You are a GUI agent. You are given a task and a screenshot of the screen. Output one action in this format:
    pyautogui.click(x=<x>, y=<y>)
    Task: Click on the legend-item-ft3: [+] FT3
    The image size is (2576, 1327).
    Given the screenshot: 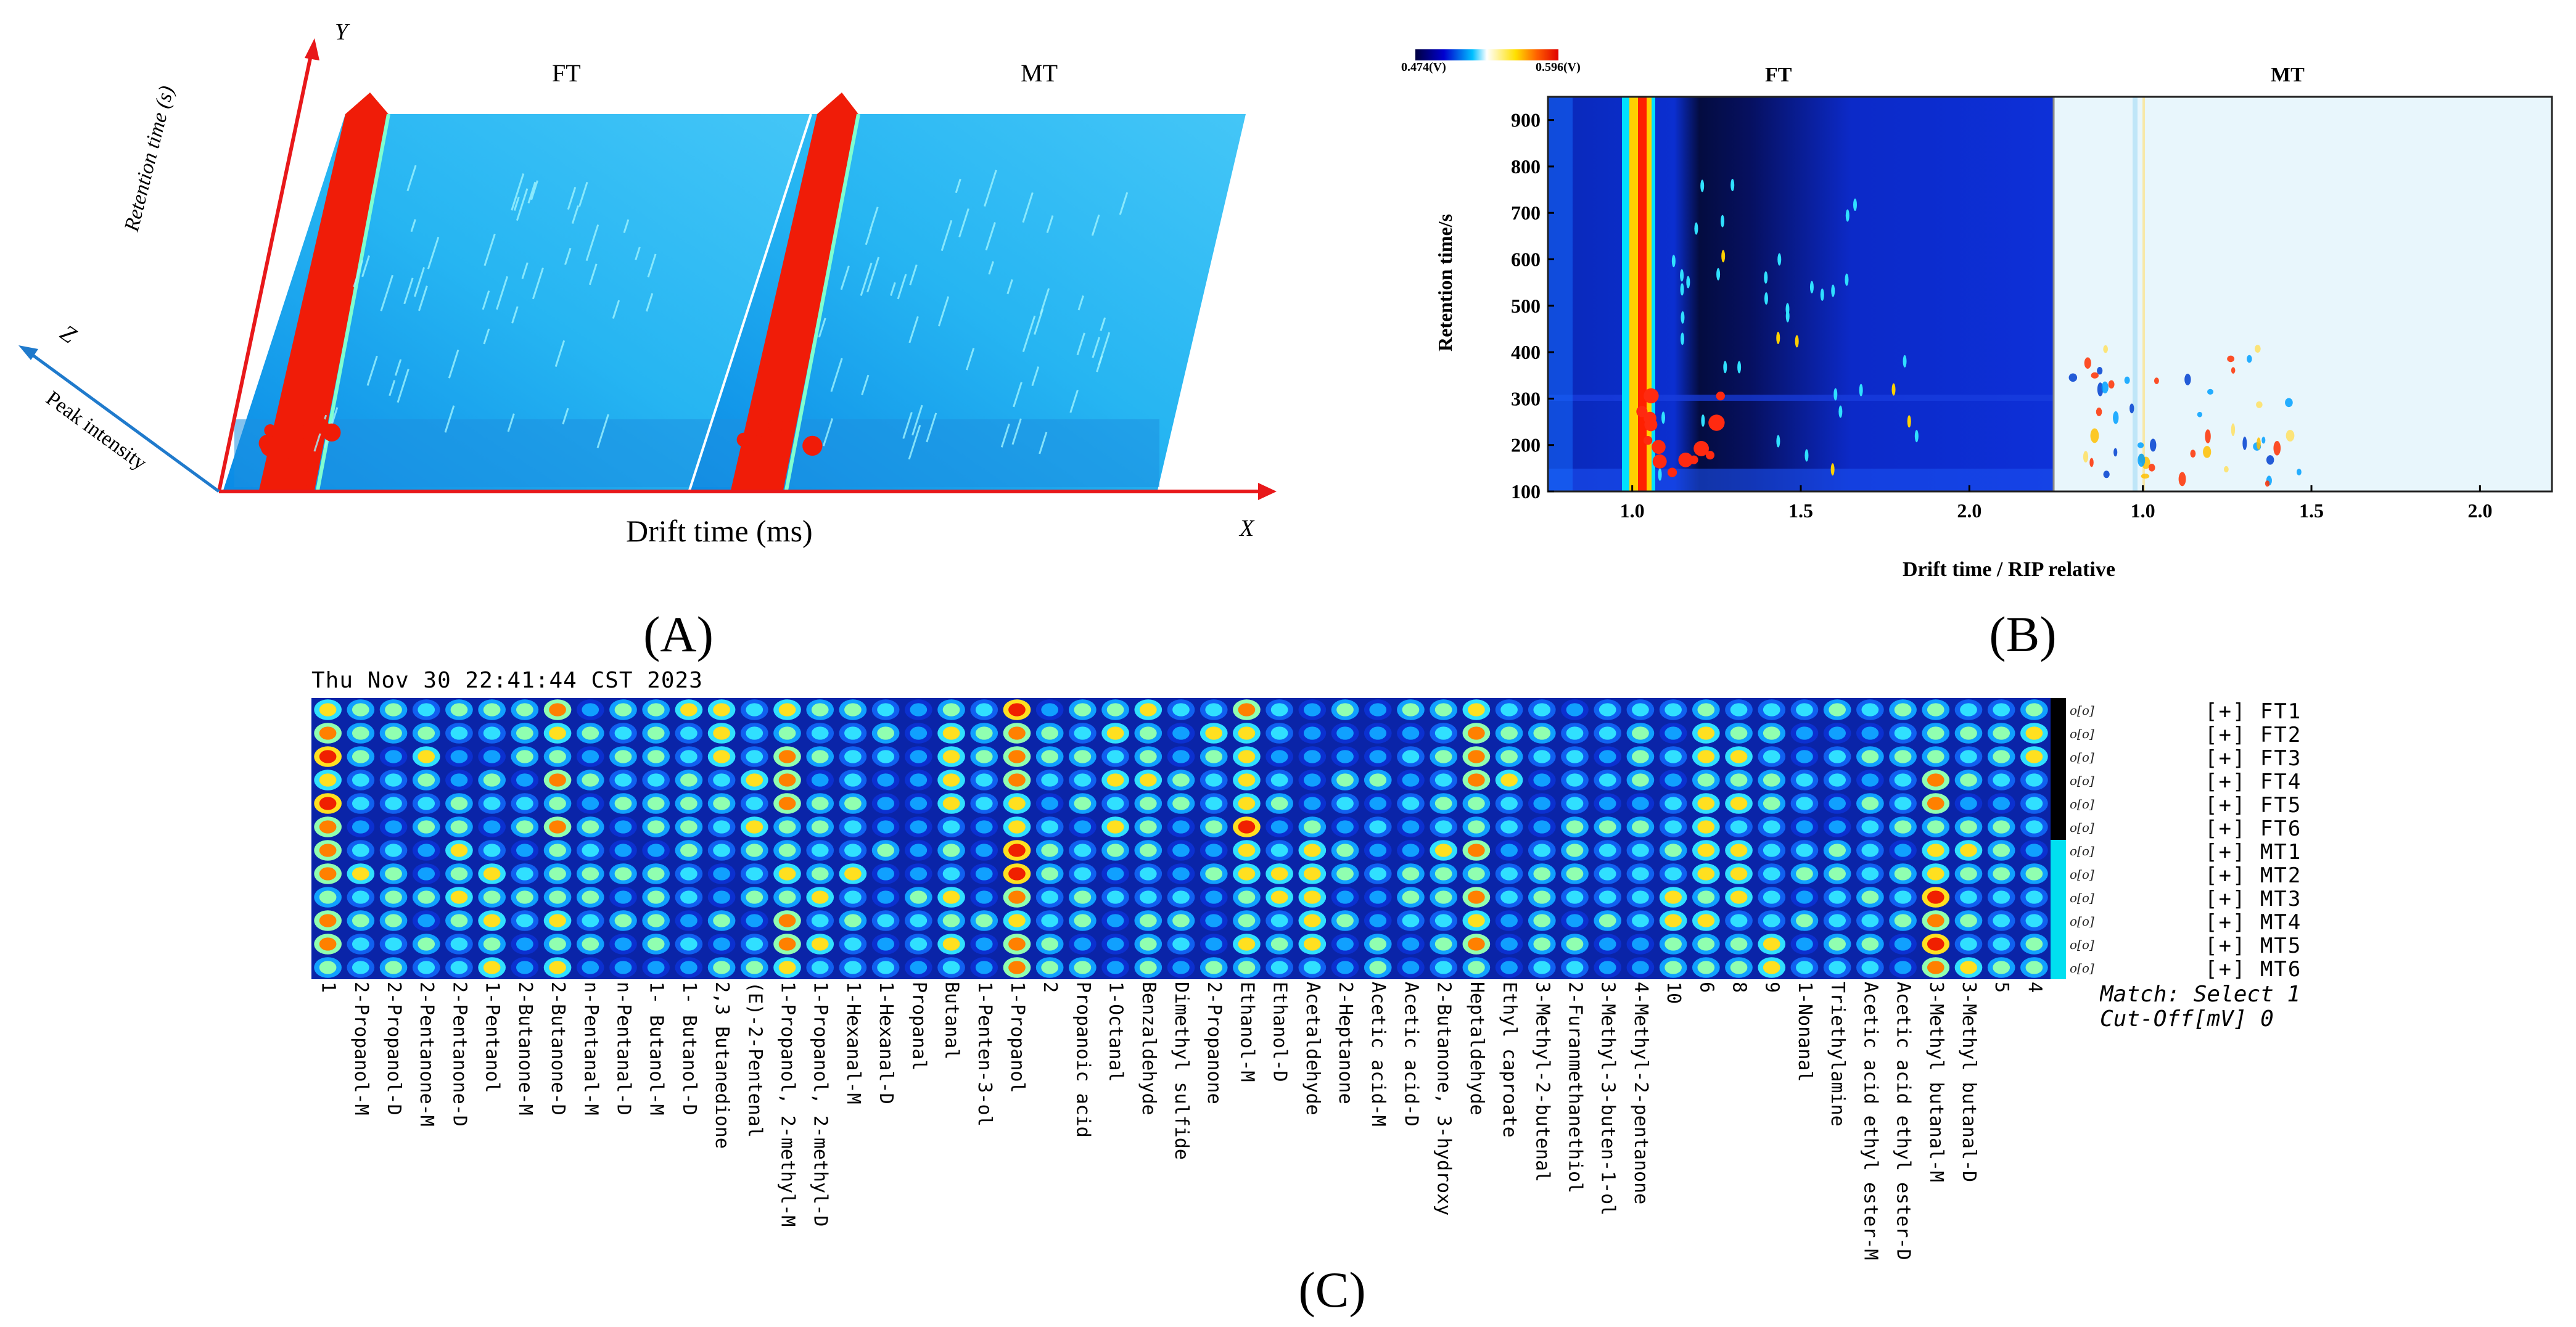 What is the action you would take?
    pyautogui.click(x=2253, y=758)
    